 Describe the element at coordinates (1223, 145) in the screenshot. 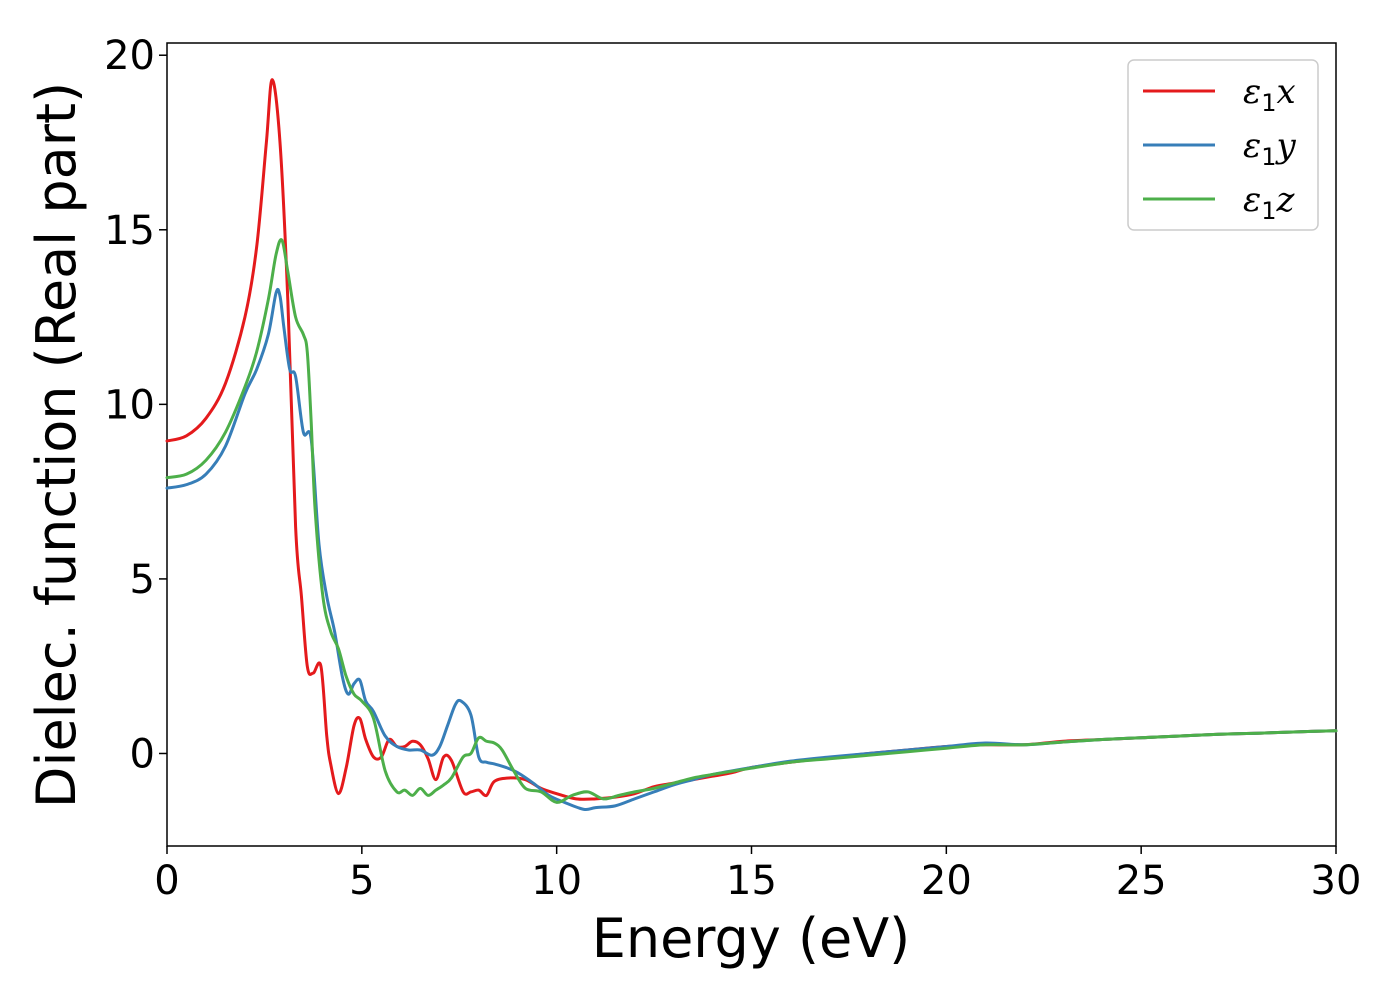

I see `legend-box` at that location.